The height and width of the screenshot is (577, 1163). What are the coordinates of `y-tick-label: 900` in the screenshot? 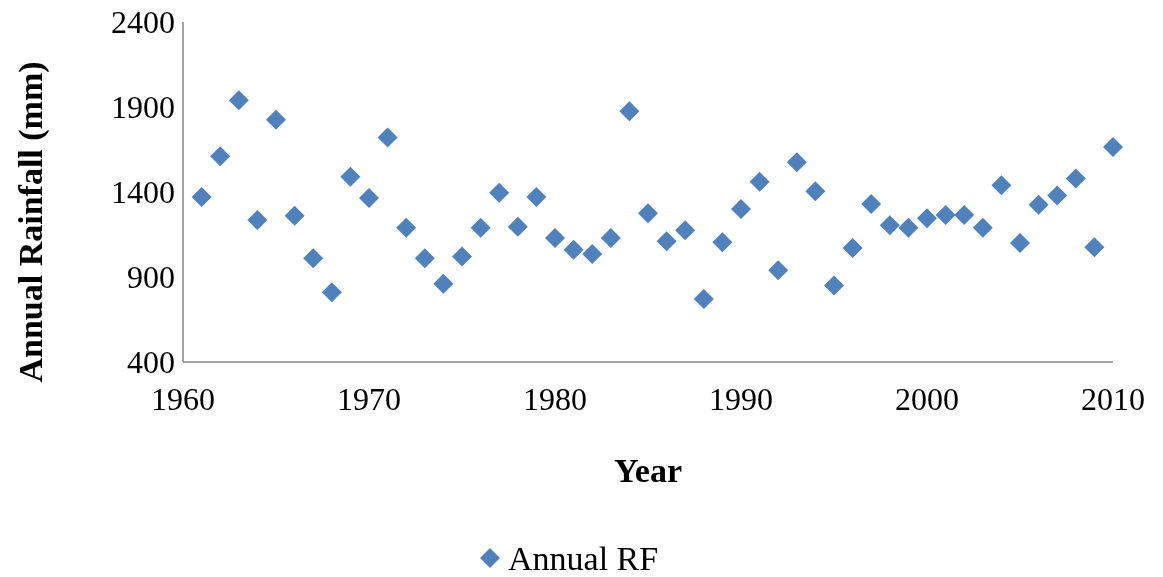 It's located at (151, 277).